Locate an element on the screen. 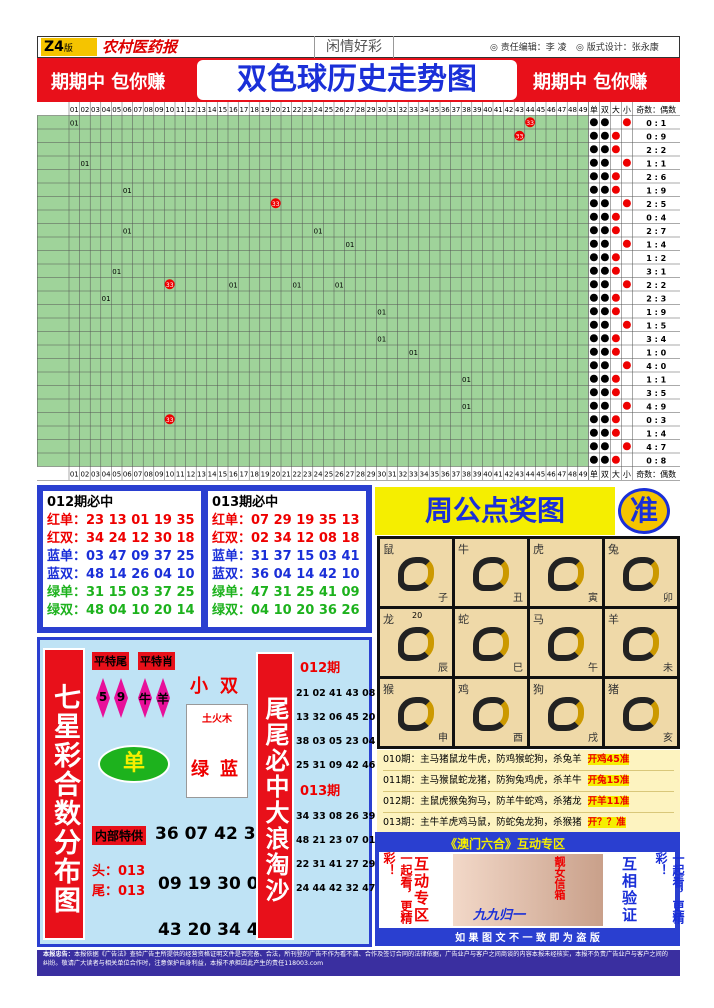 The height and width of the screenshot is (1008, 714). column-label: 27 is located at coordinates (349, 110).